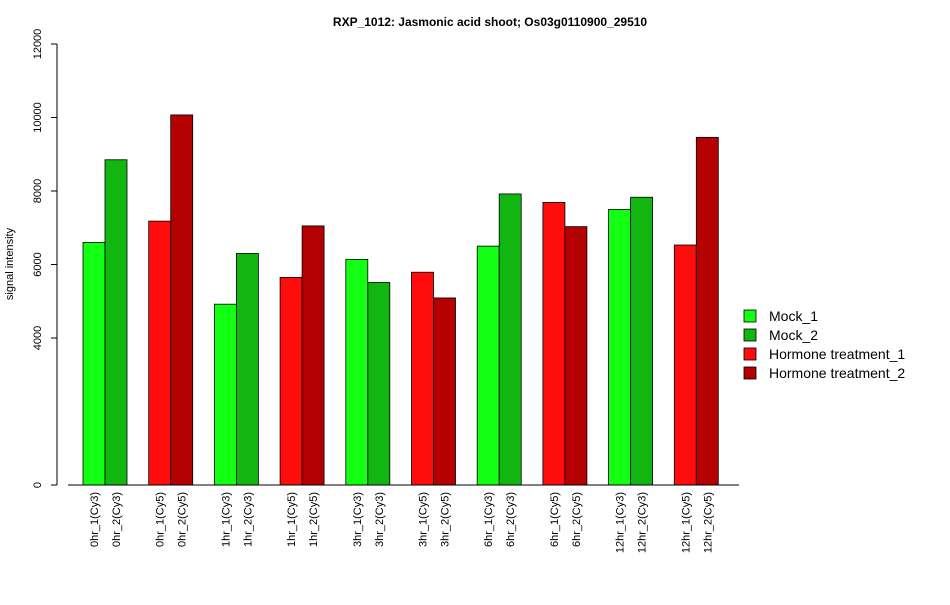  Describe the element at coordinates (554, 343) in the screenshot. I see `bar-6hr_1(Cy5)` at that location.